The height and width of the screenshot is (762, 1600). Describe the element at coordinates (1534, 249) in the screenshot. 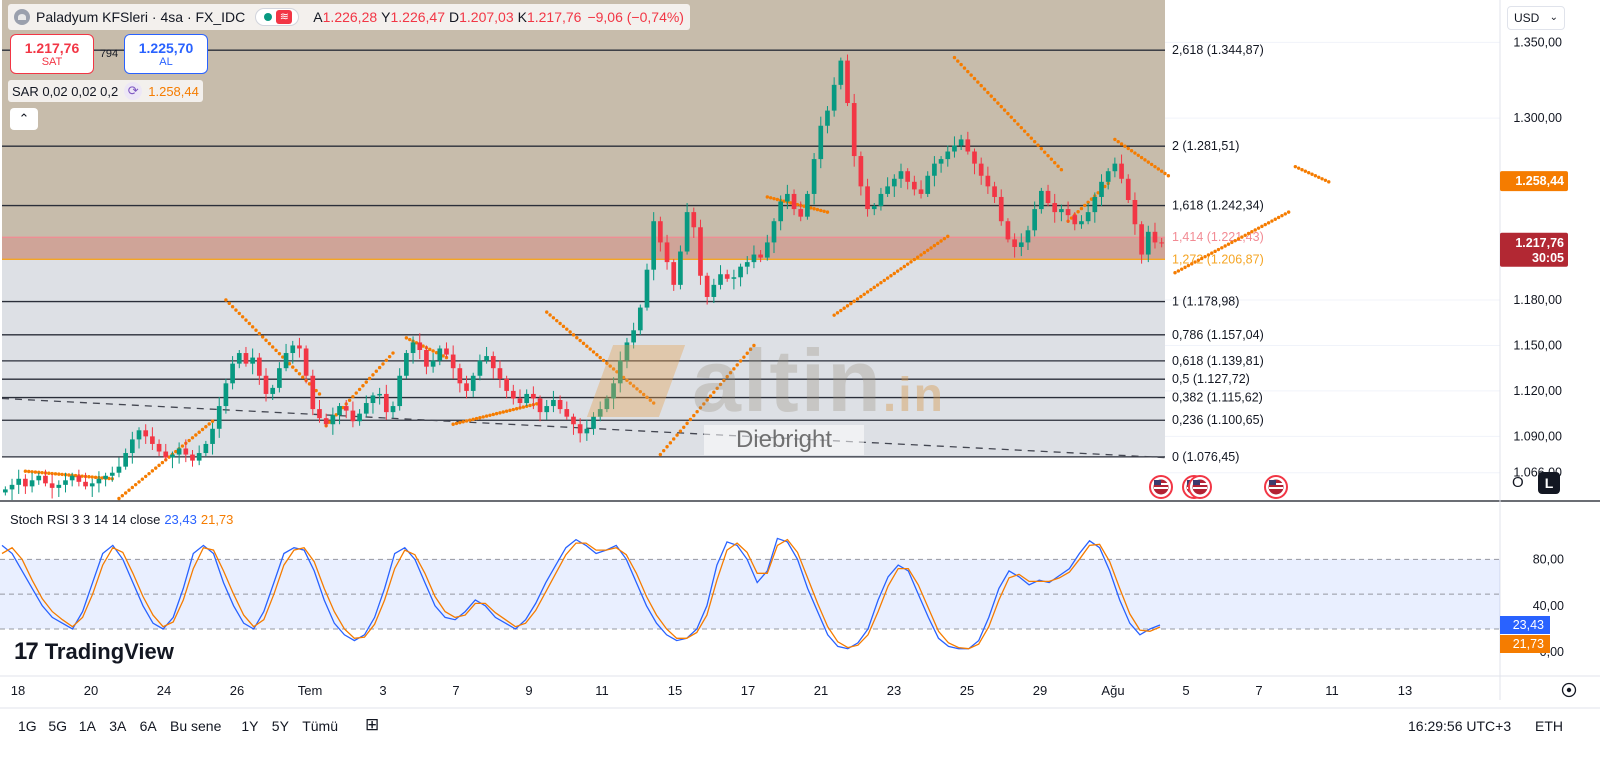

I see `price-tag-bg` at that location.